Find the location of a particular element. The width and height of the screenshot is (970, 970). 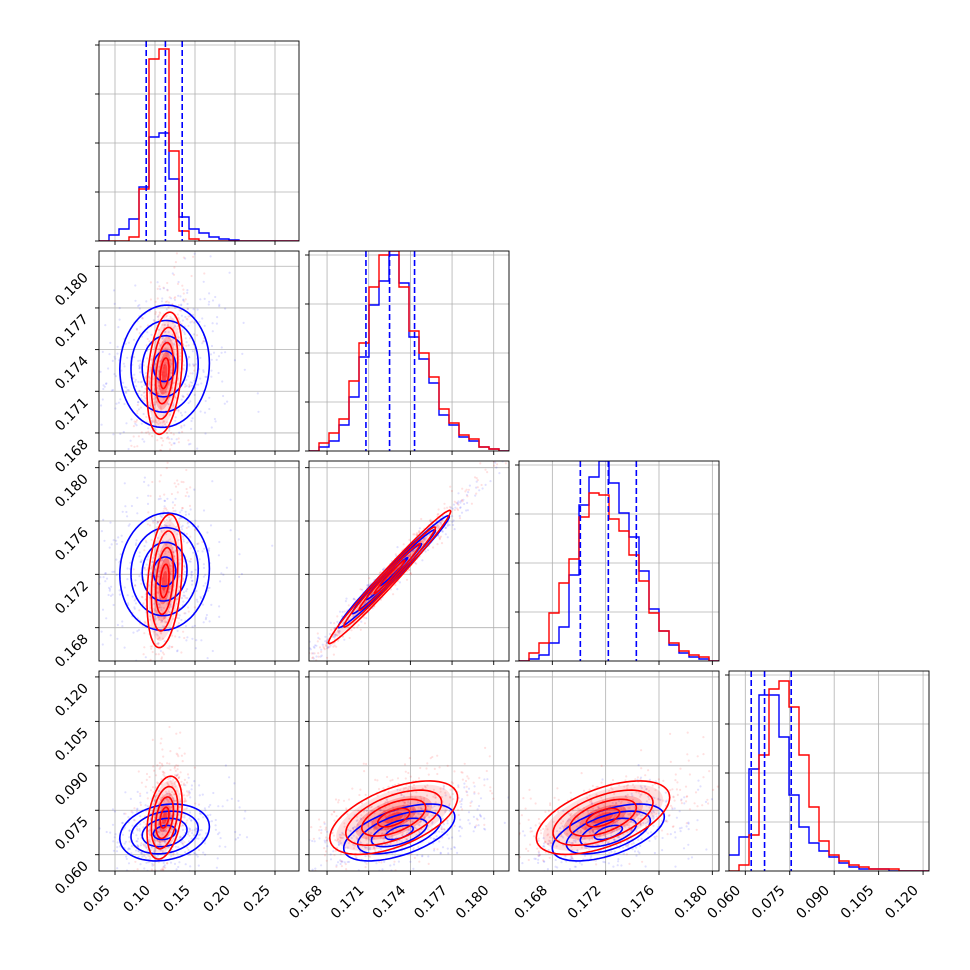

panel-frame is located at coordinates (619, 561).